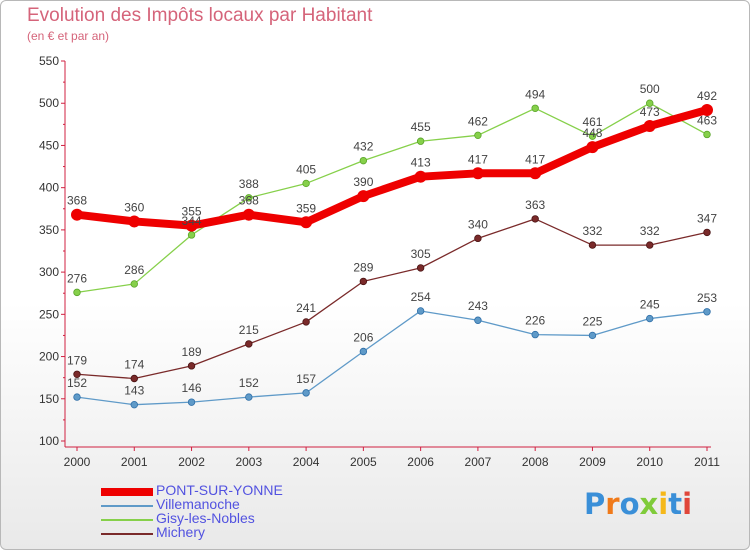 This screenshot has height=550, width=750. I want to click on legend-label: Gisy-les-Nobles, so click(205, 518).